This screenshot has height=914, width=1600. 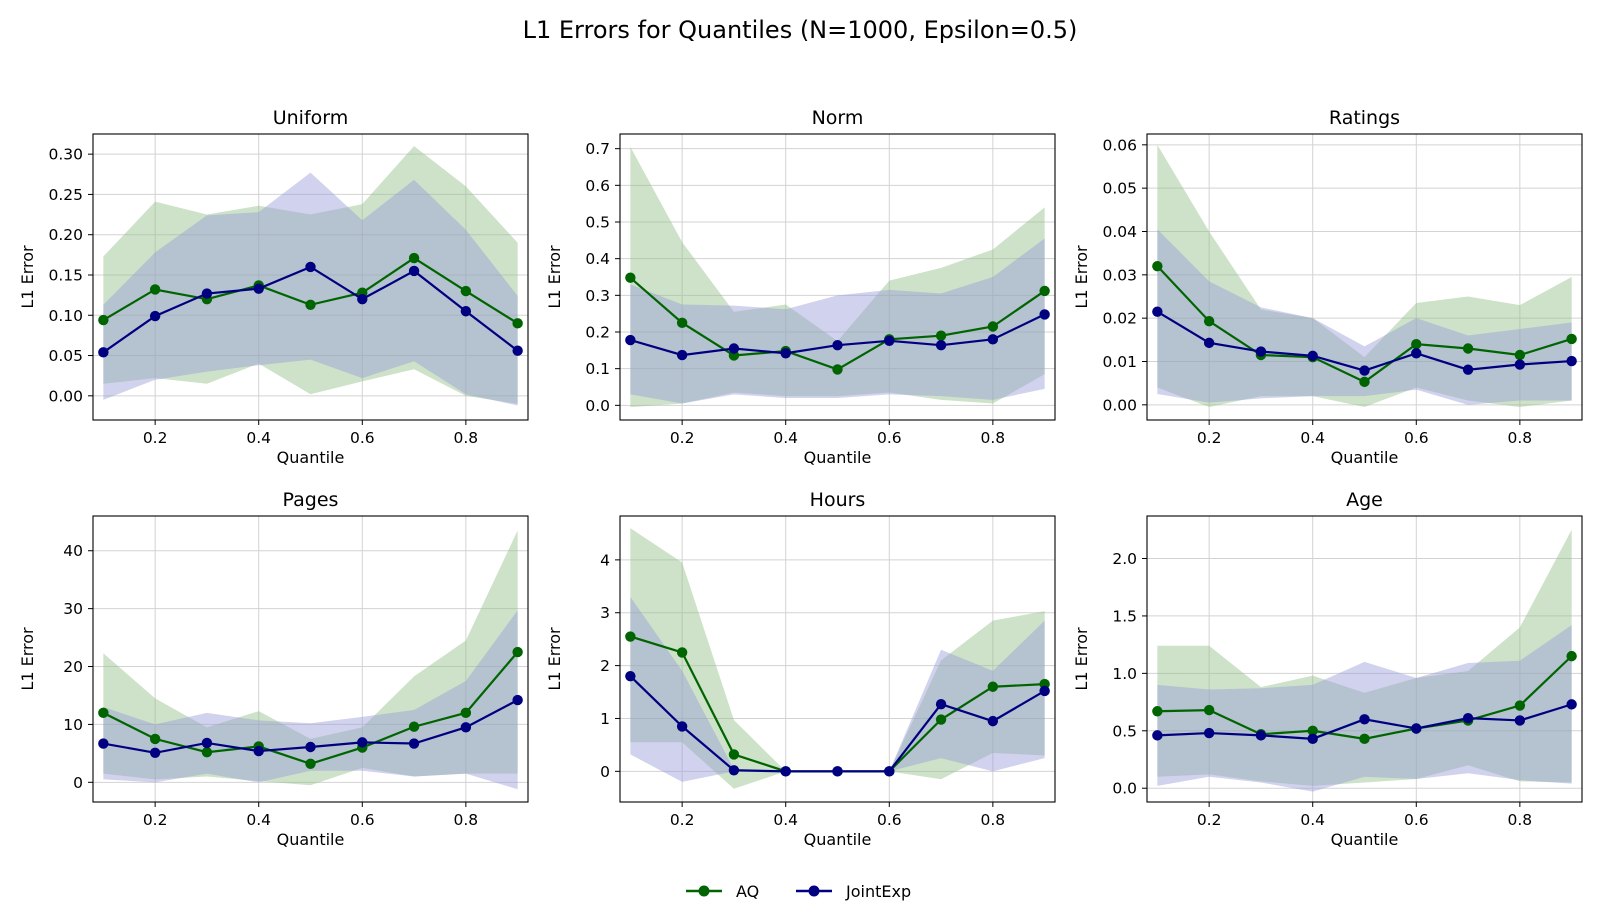 What do you see at coordinates (73, 609) in the screenshot?
I see `ytick-label: 30` at bounding box center [73, 609].